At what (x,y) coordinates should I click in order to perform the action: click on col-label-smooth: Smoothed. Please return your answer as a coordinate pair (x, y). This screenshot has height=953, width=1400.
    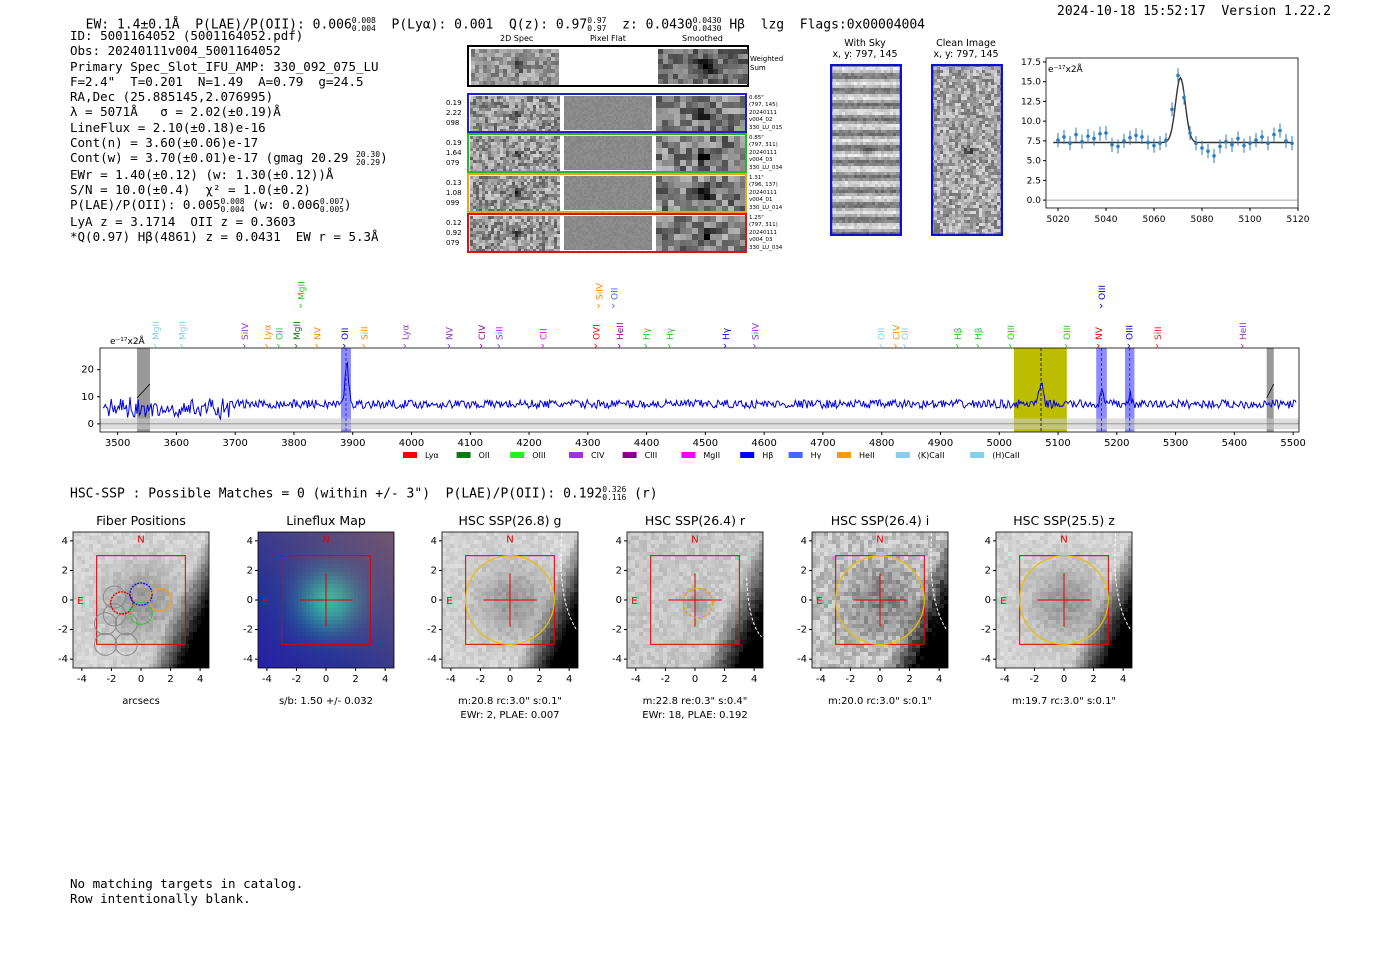
    Looking at the image, I should click on (702, 38).